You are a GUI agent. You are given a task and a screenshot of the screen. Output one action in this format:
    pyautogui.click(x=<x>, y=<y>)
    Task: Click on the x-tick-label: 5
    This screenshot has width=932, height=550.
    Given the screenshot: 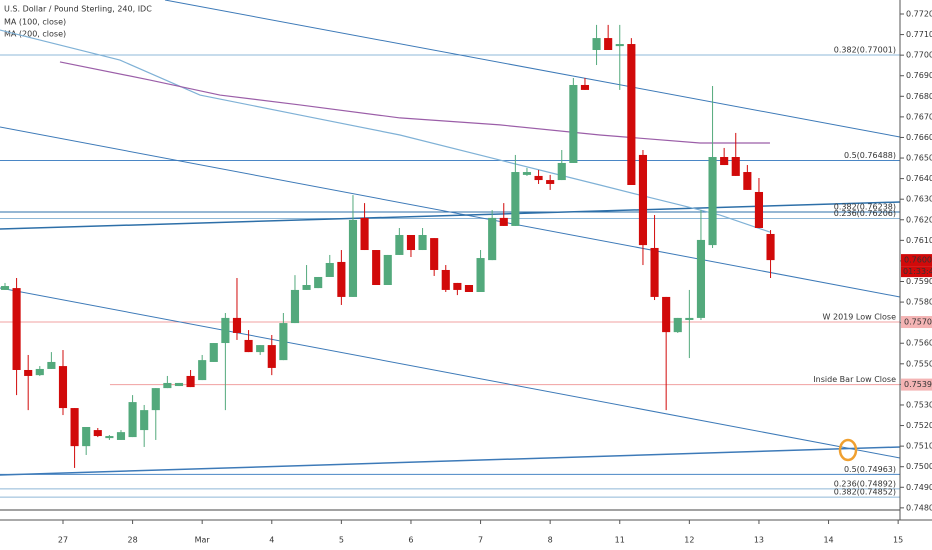 What is the action you would take?
    pyautogui.click(x=341, y=540)
    